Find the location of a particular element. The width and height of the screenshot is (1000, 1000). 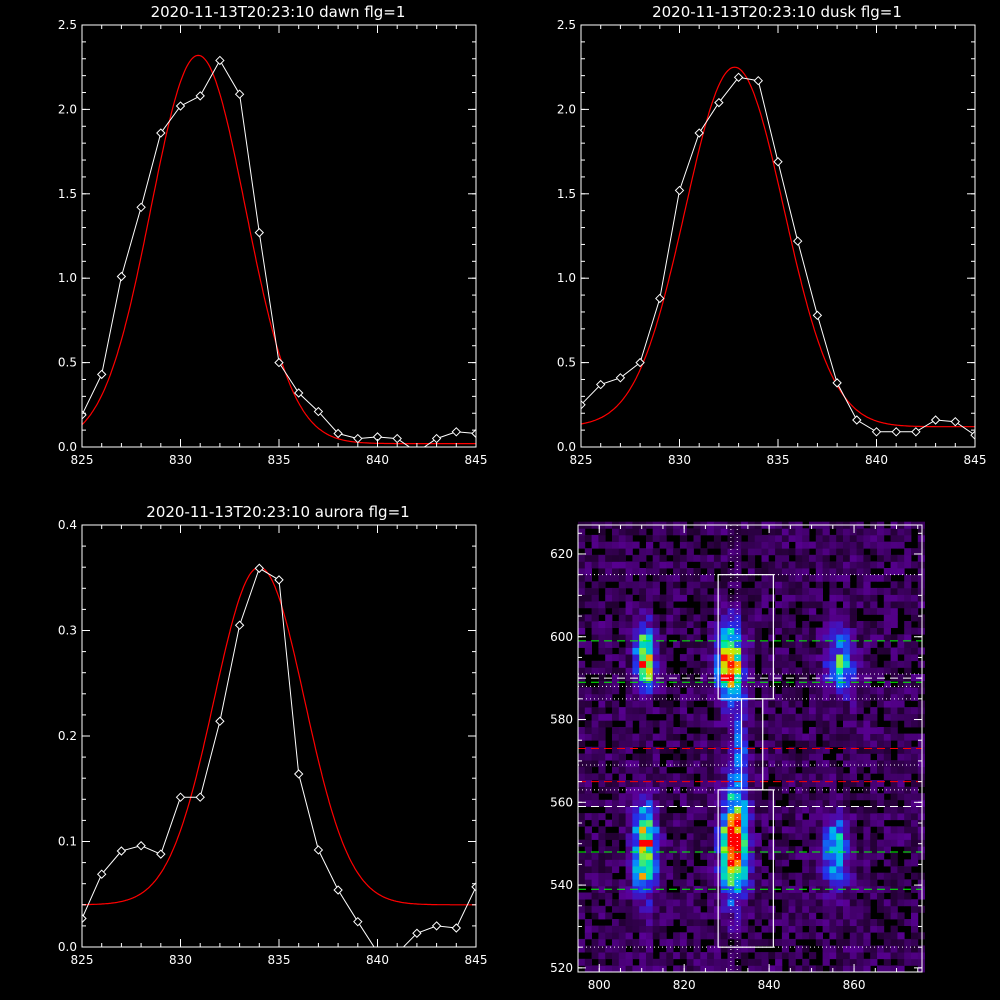

image-xtick-label: 800 is located at coordinates (599, 985).